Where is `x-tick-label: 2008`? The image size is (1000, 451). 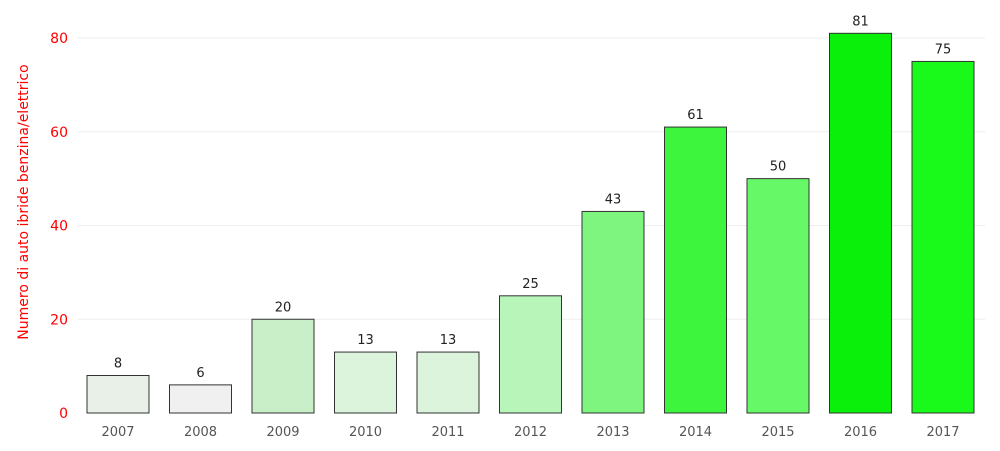
x-tick-label: 2008 is located at coordinates (200, 432).